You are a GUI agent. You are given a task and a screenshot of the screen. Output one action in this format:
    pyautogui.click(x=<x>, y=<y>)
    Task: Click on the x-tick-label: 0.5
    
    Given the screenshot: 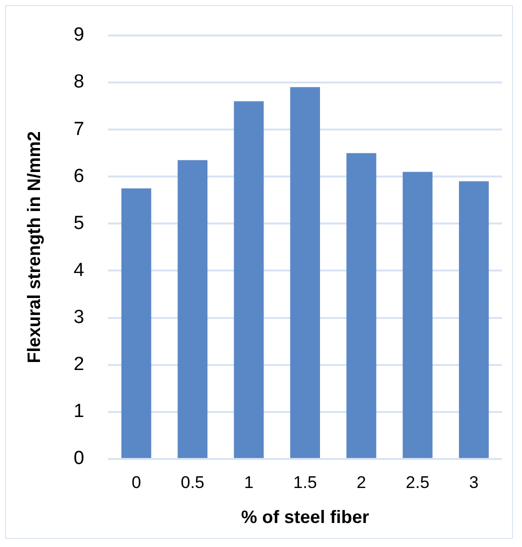 What is the action you would take?
    pyautogui.click(x=192, y=482)
    